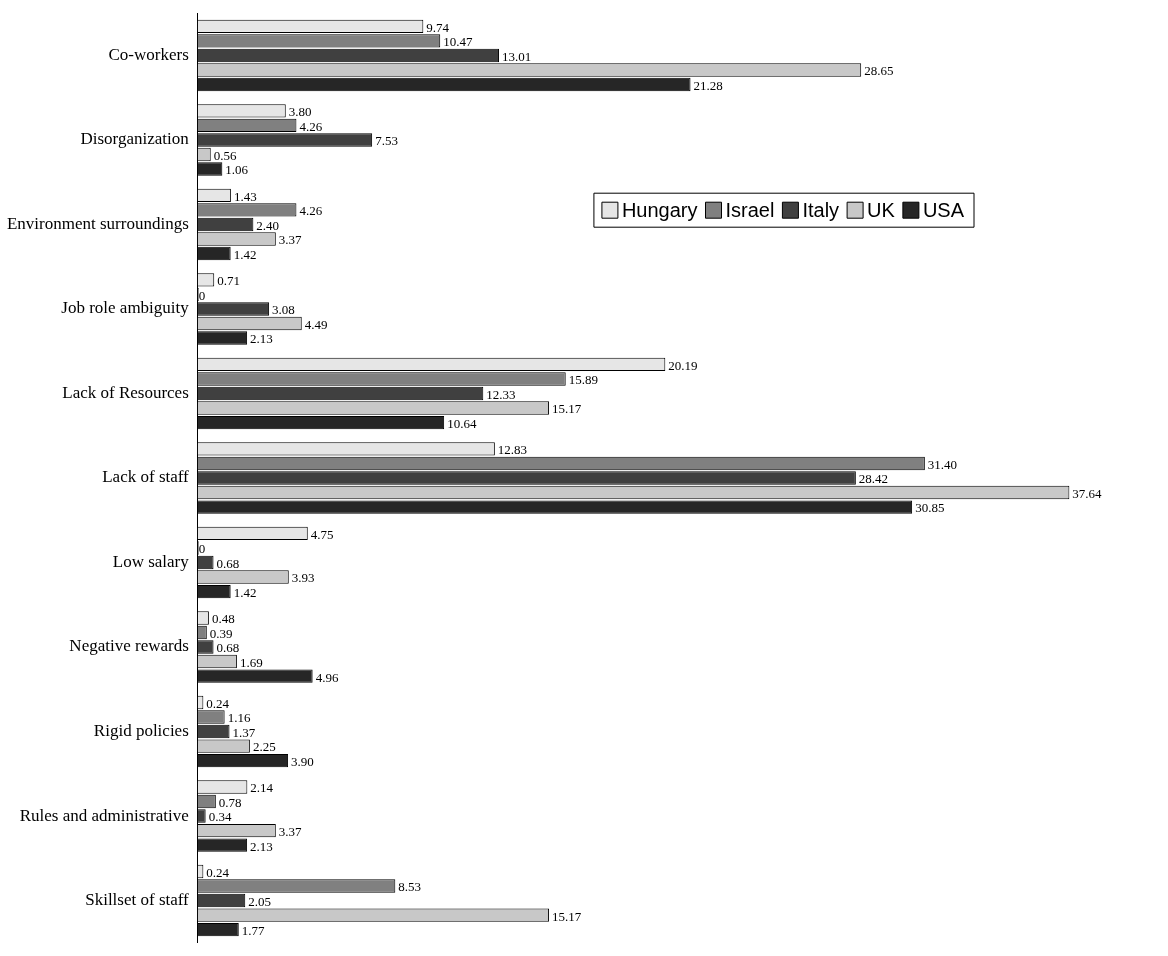 This screenshot has width=1168, height=956. What do you see at coordinates (302, 762) in the screenshot?
I see `data-label: 3.90` at bounding box center [302, 762].